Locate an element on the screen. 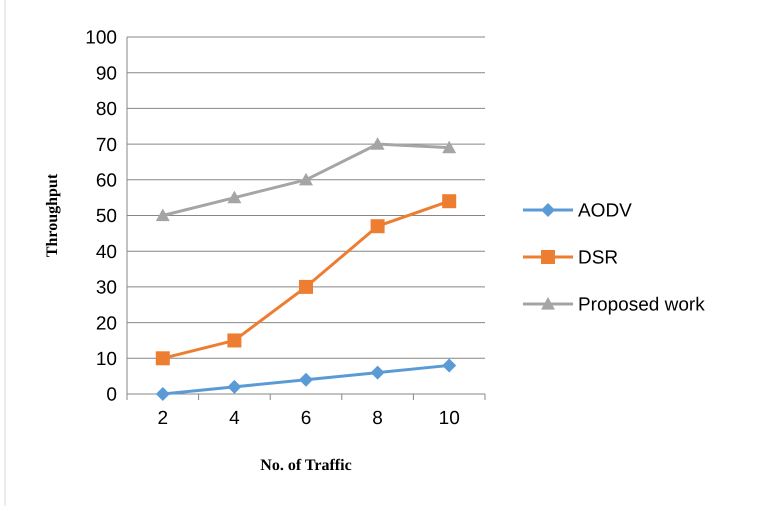 The image size is (763, 506). y-tick-label: 0 is located at coordinates (111, 395).